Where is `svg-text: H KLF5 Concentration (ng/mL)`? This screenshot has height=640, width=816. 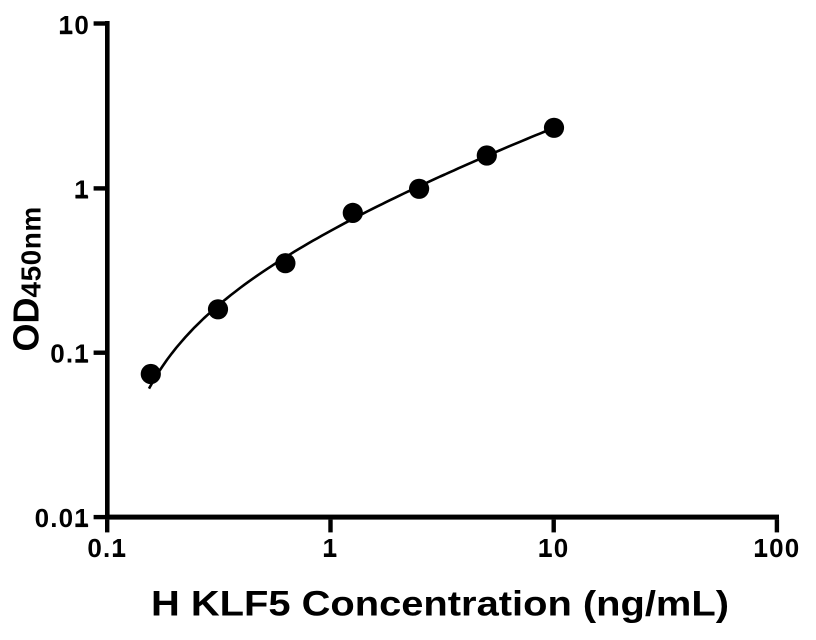 svg-text: H KLF5 Concentration (ng/mL) is located at coordinates (440, 604).